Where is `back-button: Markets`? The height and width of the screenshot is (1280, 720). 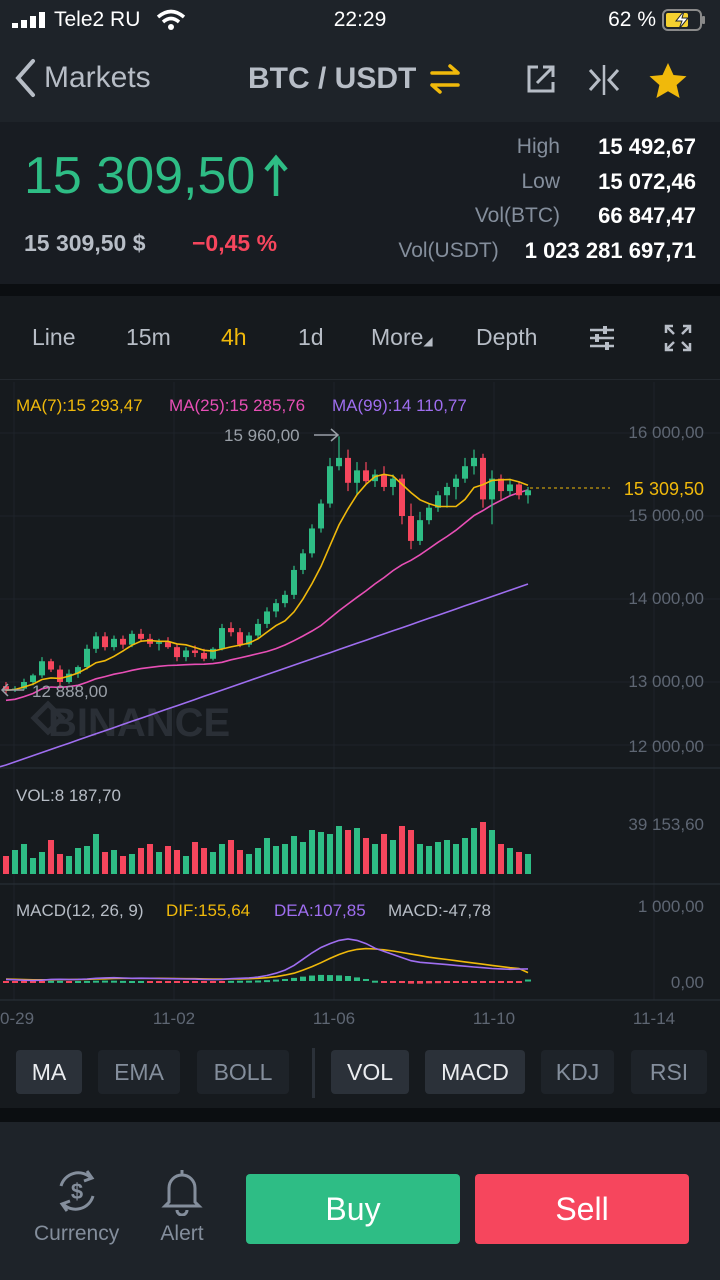
back-button: Markets is located at coordinates (82, 78).